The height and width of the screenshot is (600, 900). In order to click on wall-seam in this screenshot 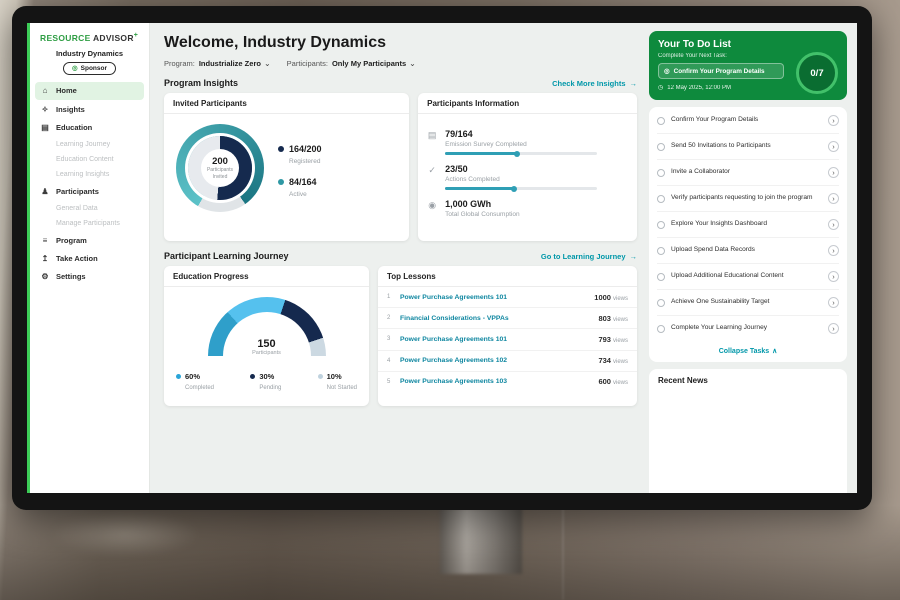, I will do `click(563, 549)`.